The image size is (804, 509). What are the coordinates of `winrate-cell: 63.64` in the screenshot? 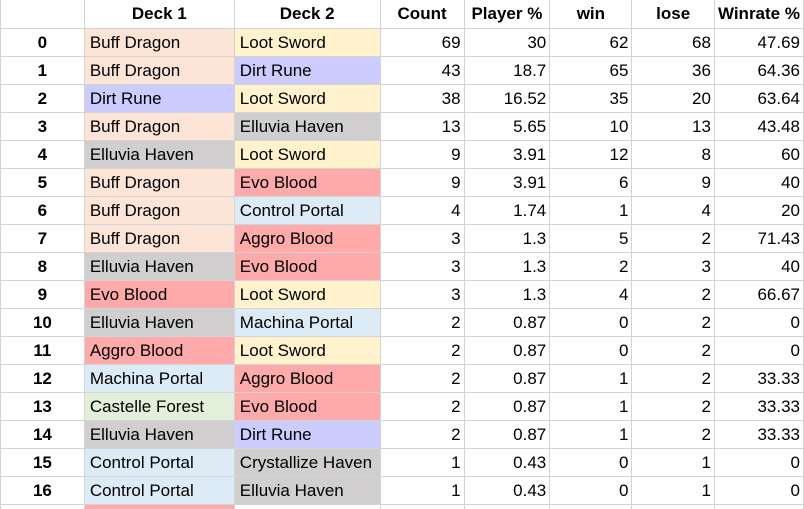 It's located at (758, 98).